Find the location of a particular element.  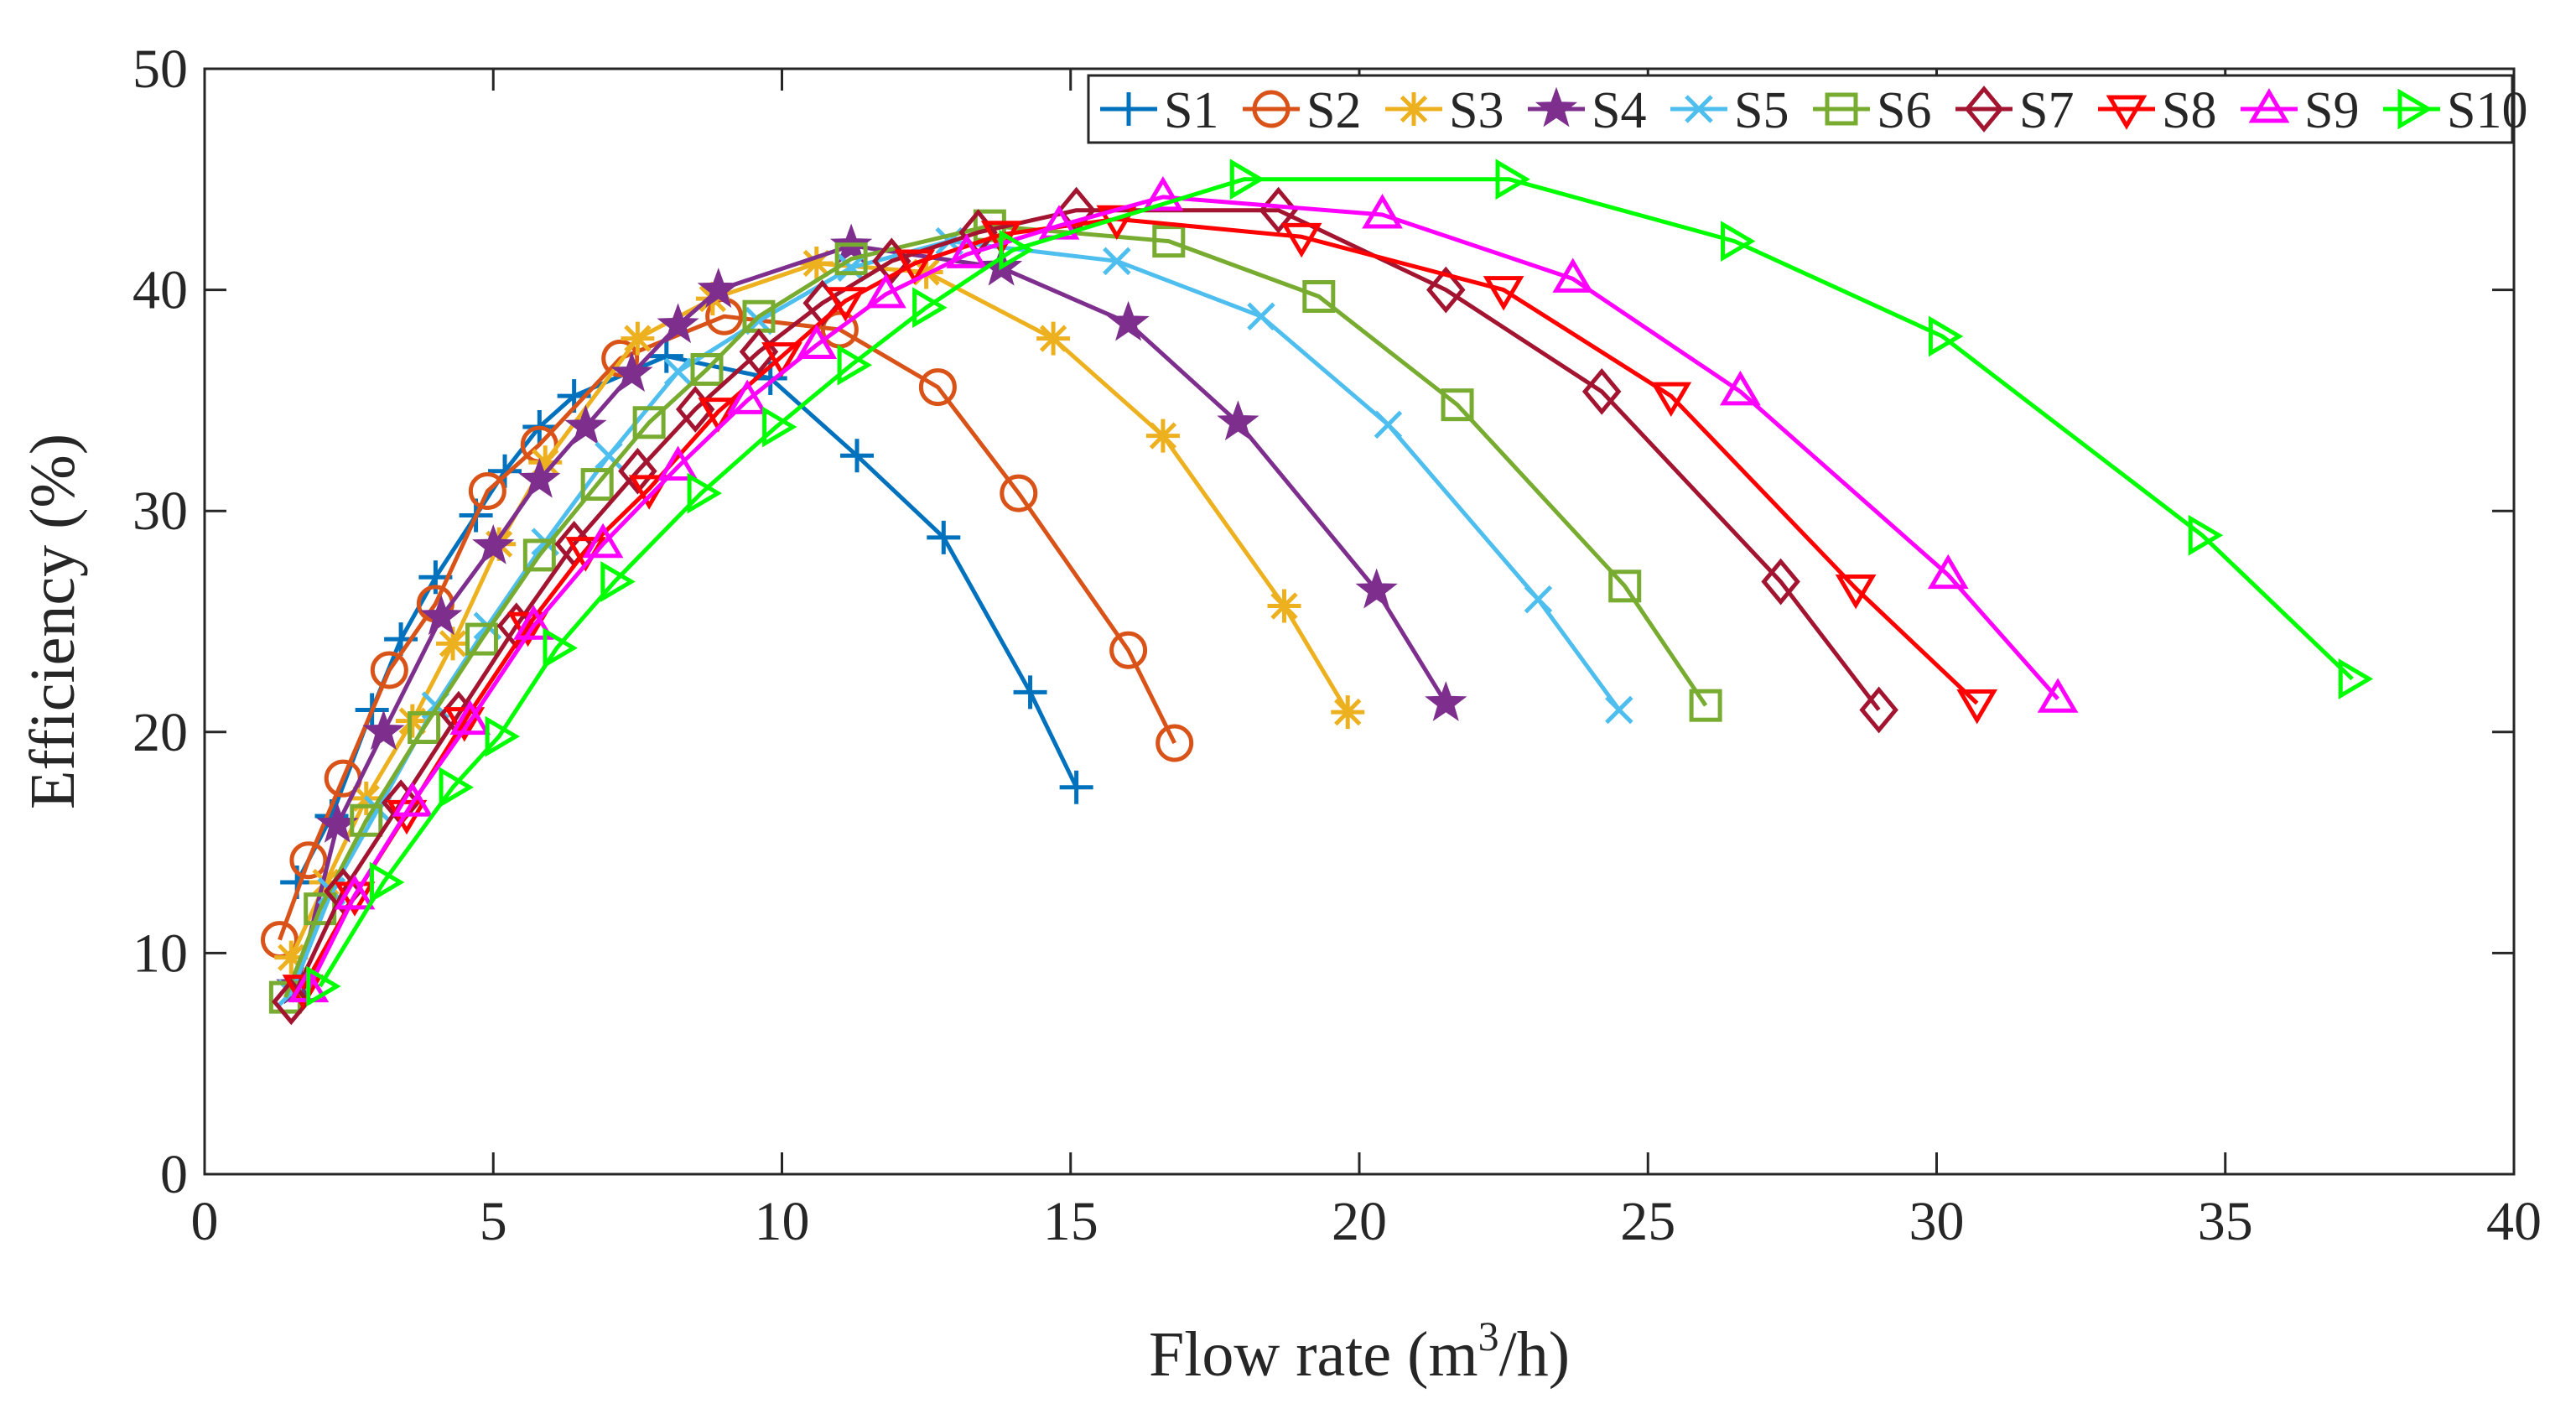

x-tick-label: 25 is located at coordinates (1647, 1221).